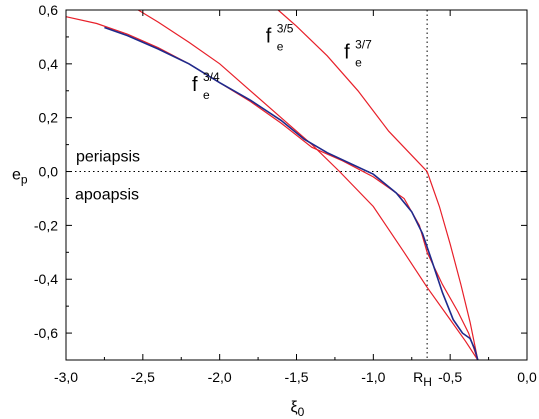 This screenshot has width=539, height=419. Describe the element at coordinates (527, 377) in the screenshot. I see `x-tick-label: 0,0` at that location.